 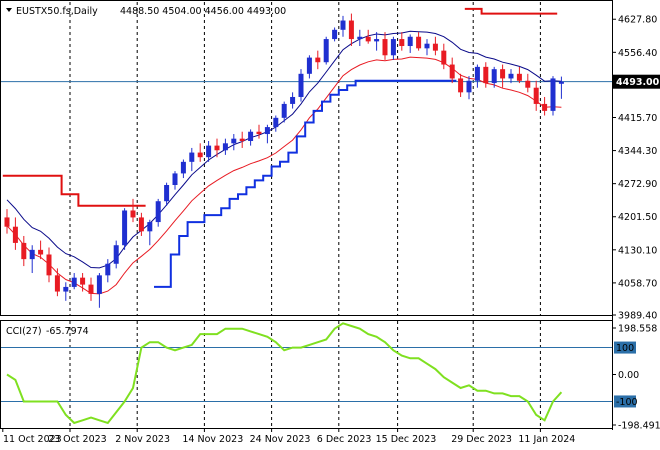 I want to click on chevron-down-icon, so click(x=9, y=10).